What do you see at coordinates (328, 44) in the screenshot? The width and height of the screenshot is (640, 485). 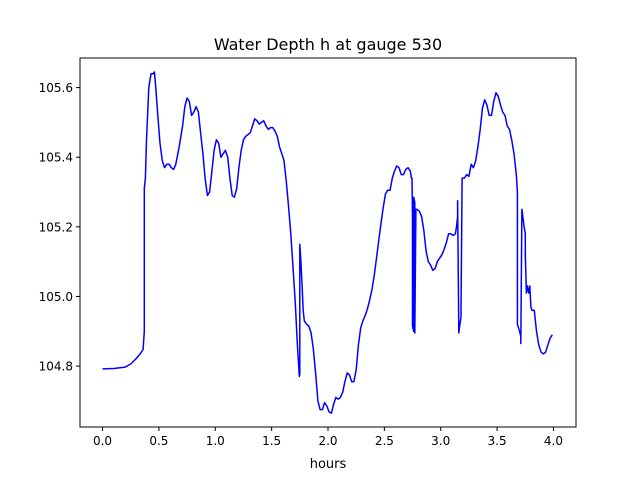 I see `chart-title: Water Depth h at gauge 530` at bounding box center [328, 44].